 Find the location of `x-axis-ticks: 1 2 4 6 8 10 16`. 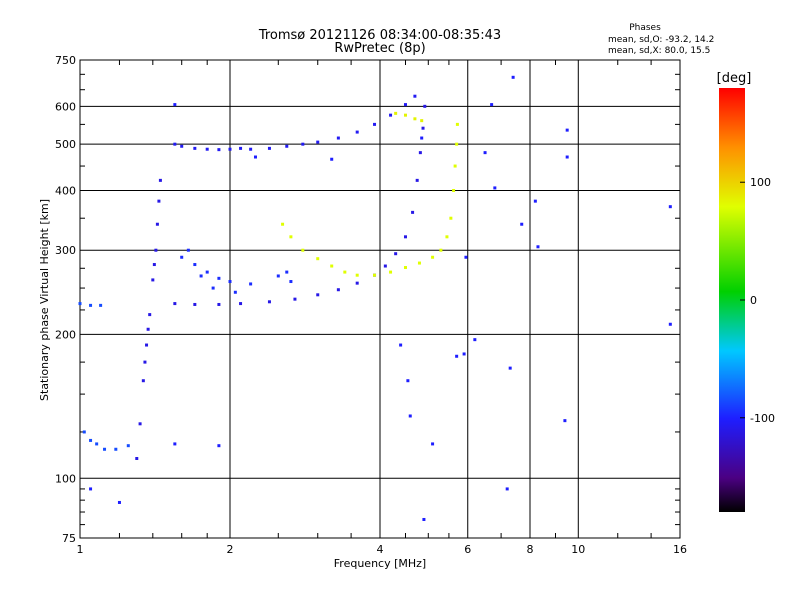

x-axis-ticks: 1 2 4 6 8 10 16 is located at coordinates (382, 549).